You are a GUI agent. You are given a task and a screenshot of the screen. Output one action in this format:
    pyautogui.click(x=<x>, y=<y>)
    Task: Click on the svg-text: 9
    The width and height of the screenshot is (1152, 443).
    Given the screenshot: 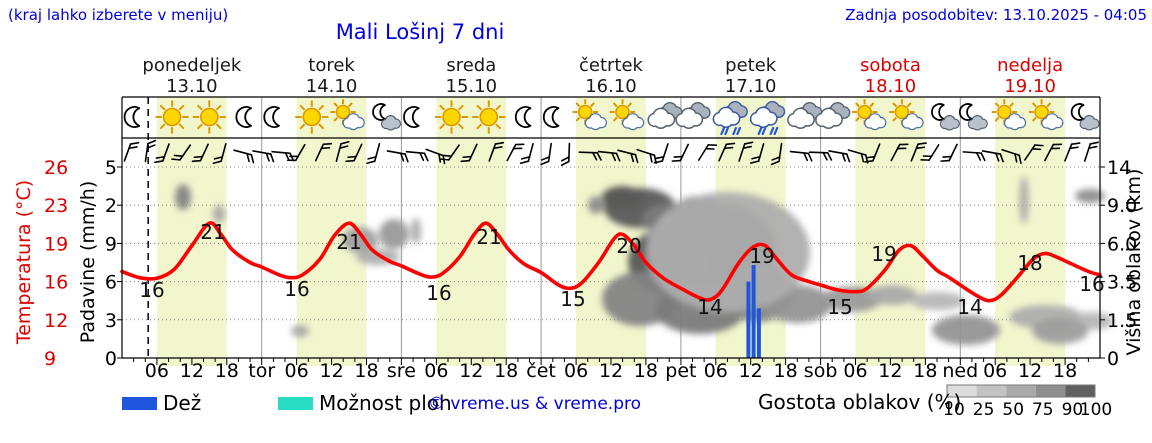 What is the action you would take?
    pyautogui.click(x=50, y=359)
    